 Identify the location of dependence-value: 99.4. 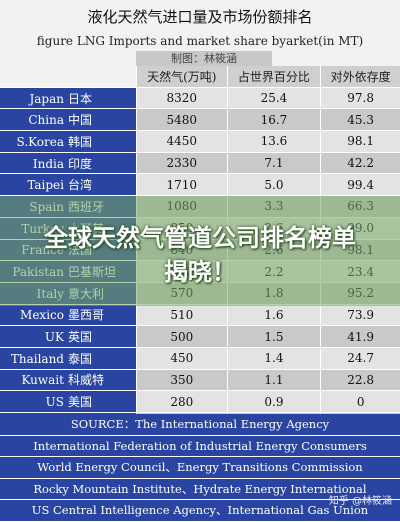
(360, 185).